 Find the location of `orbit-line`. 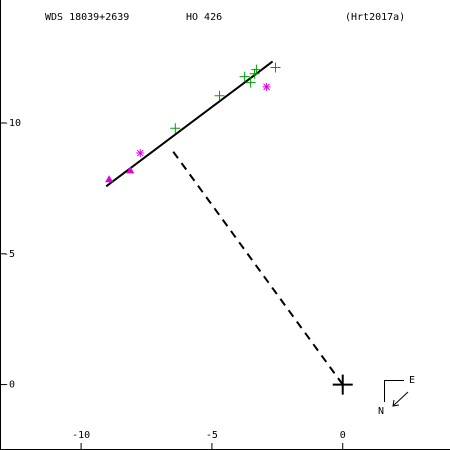

orbit-line is located at coordinates (189, 124).